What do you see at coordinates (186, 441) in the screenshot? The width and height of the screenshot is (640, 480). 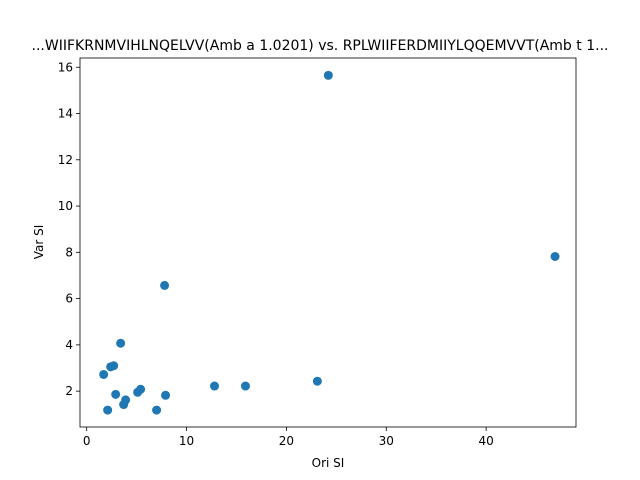 I see `x-tick-label: 10` at bounding box center [186, 441].